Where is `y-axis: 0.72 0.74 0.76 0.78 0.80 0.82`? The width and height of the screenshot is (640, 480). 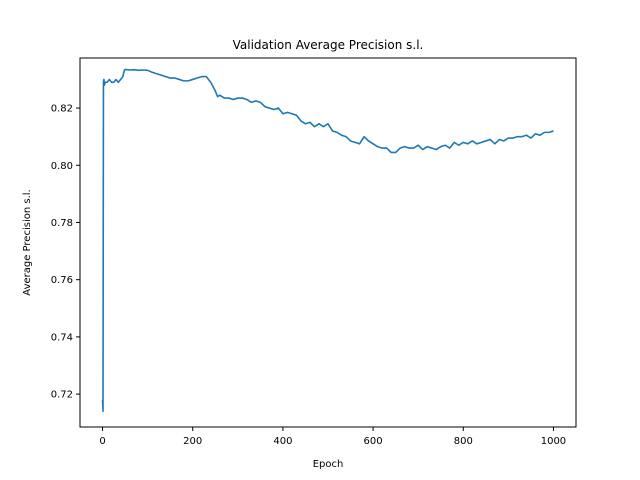 y-axis: 0.72 0.74 0.76 0.78 0.80 0.82 is located at coordinates (65, 252).